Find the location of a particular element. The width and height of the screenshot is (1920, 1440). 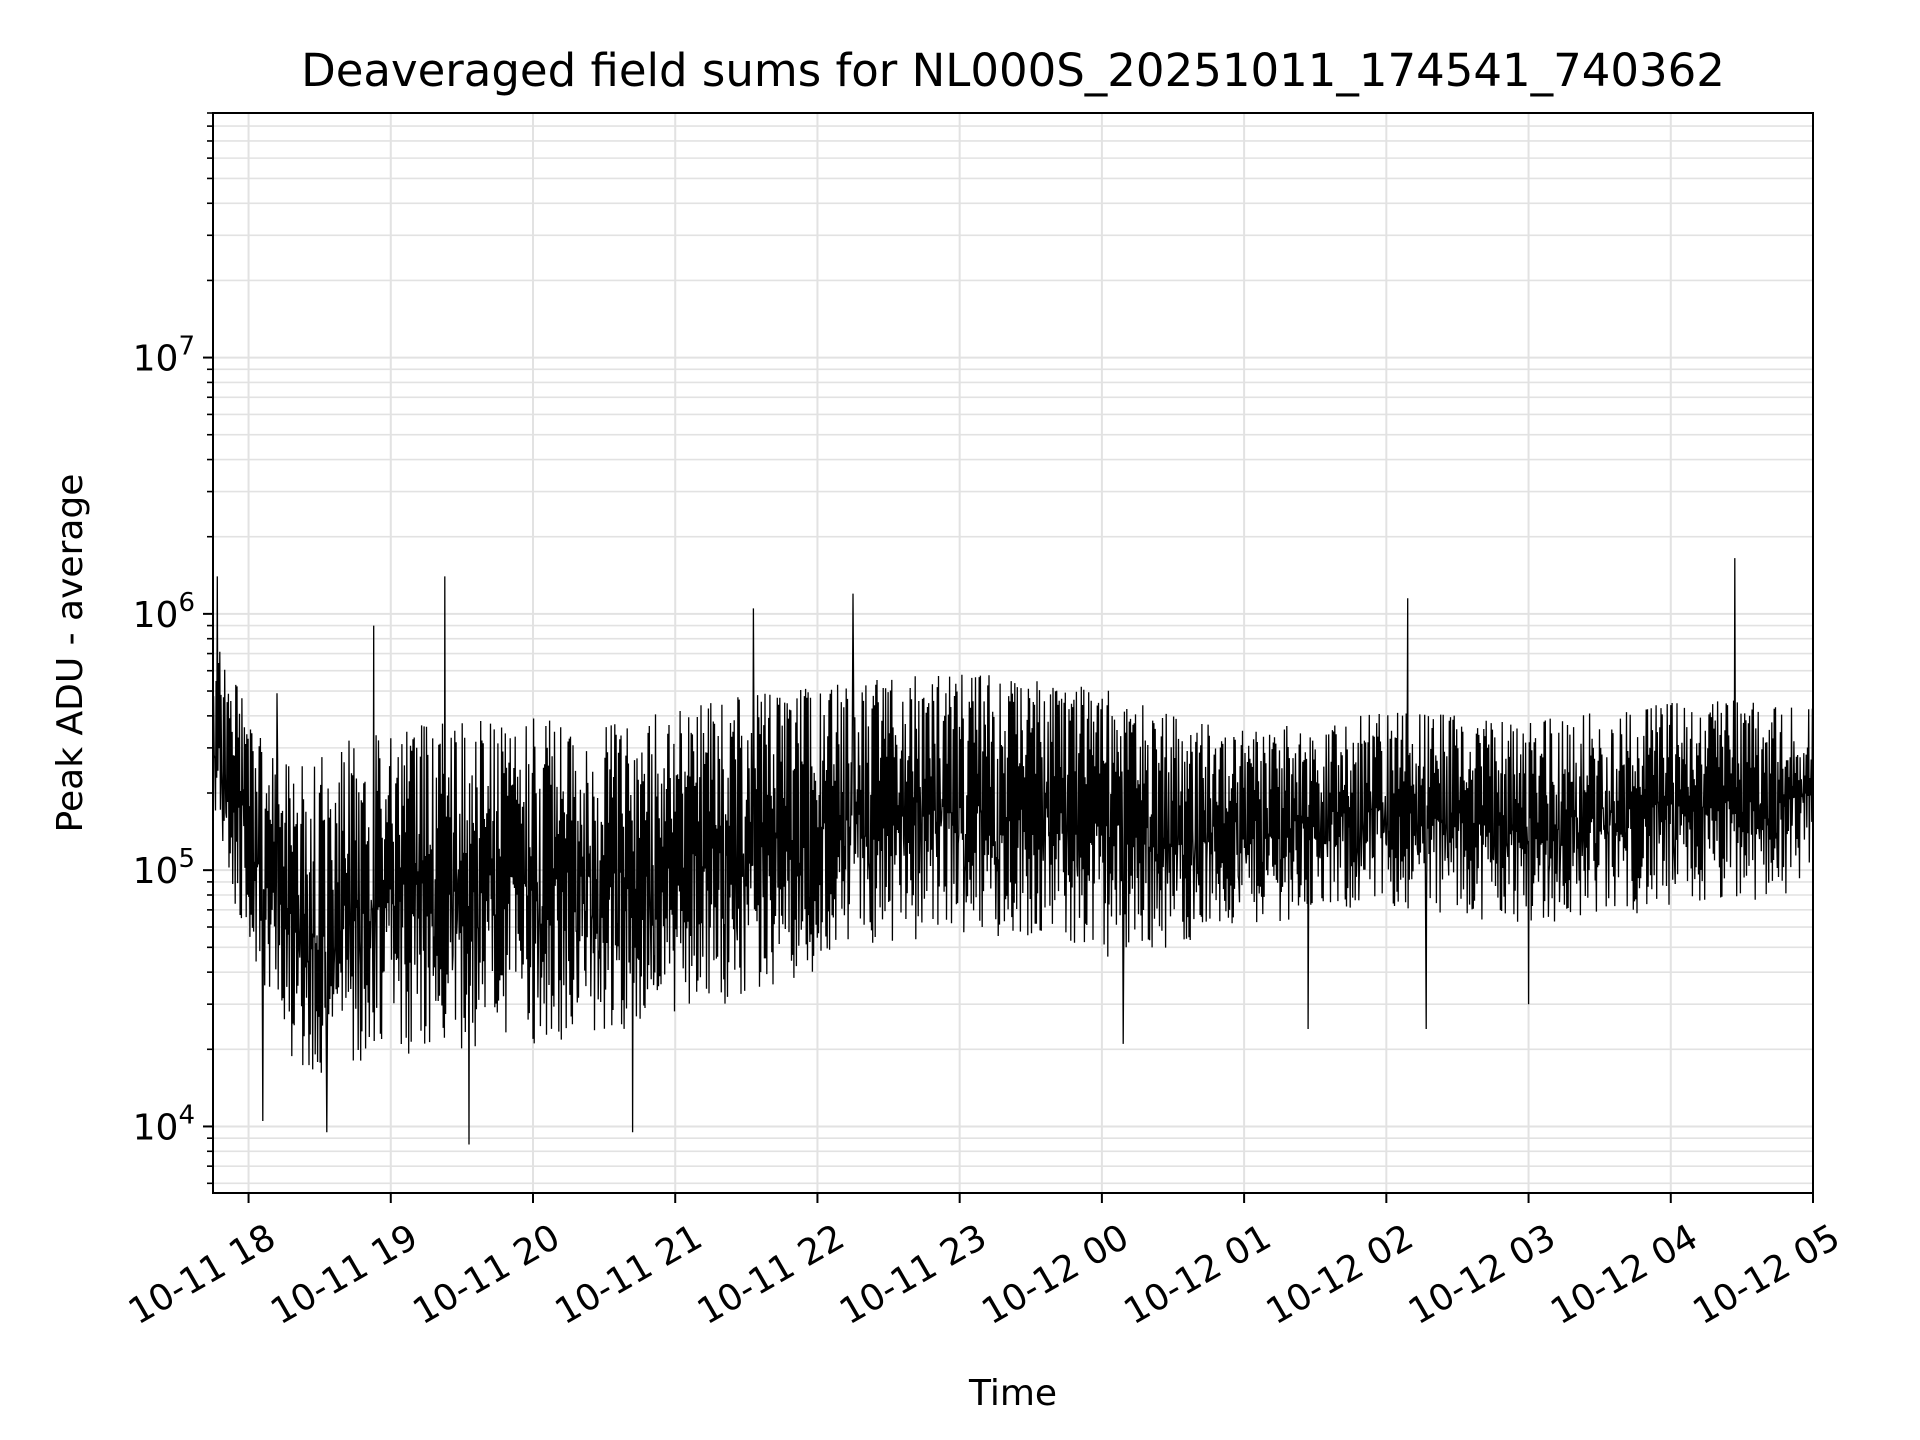

y-axis-label: Peak ADU - average is located at coordinates (70, 653).